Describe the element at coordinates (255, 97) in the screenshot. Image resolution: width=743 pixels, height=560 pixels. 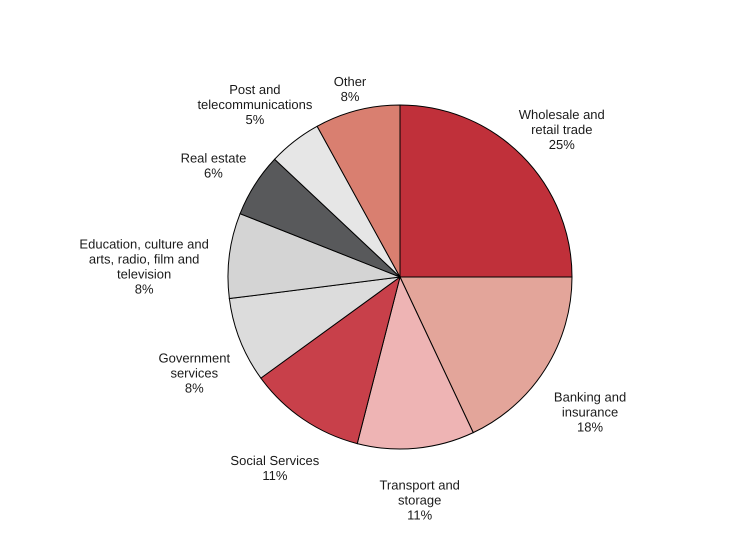
I see `slice-label: Post and telecommunications` at that location.